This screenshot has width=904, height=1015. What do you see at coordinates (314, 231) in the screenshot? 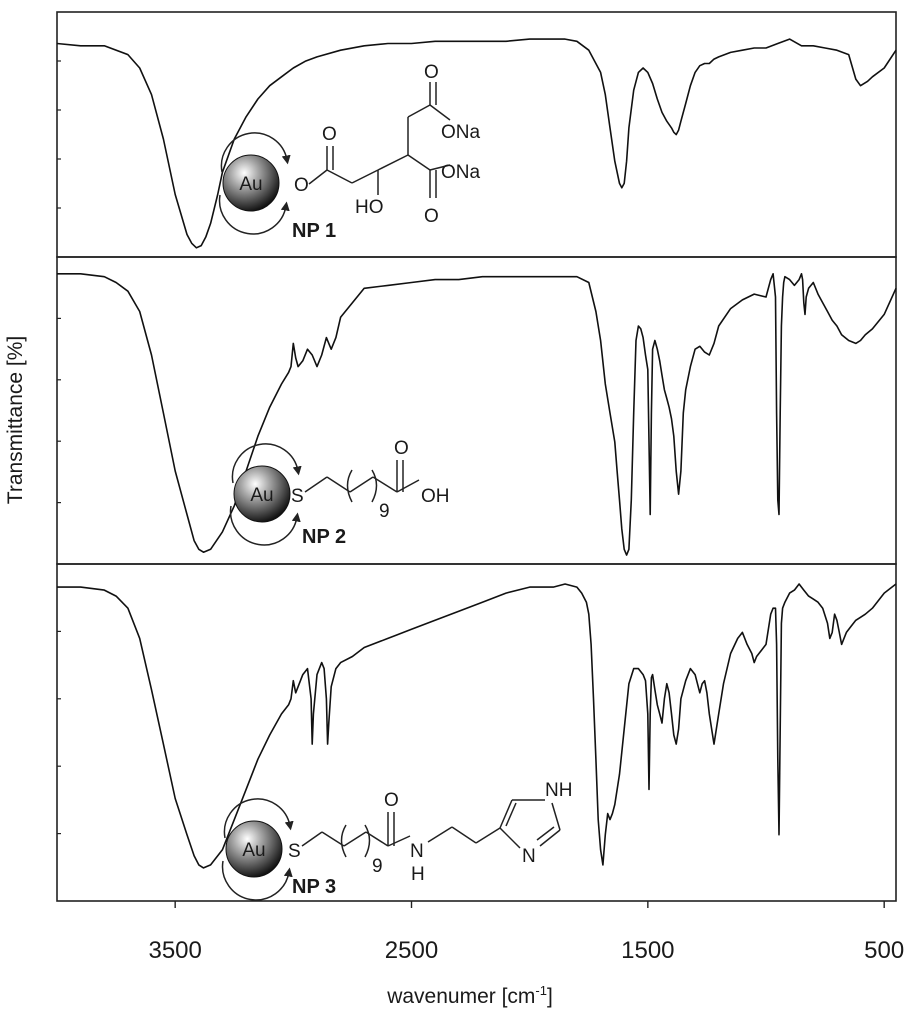
I see `np1-label: NP 1` at bounding box center [314, 231].